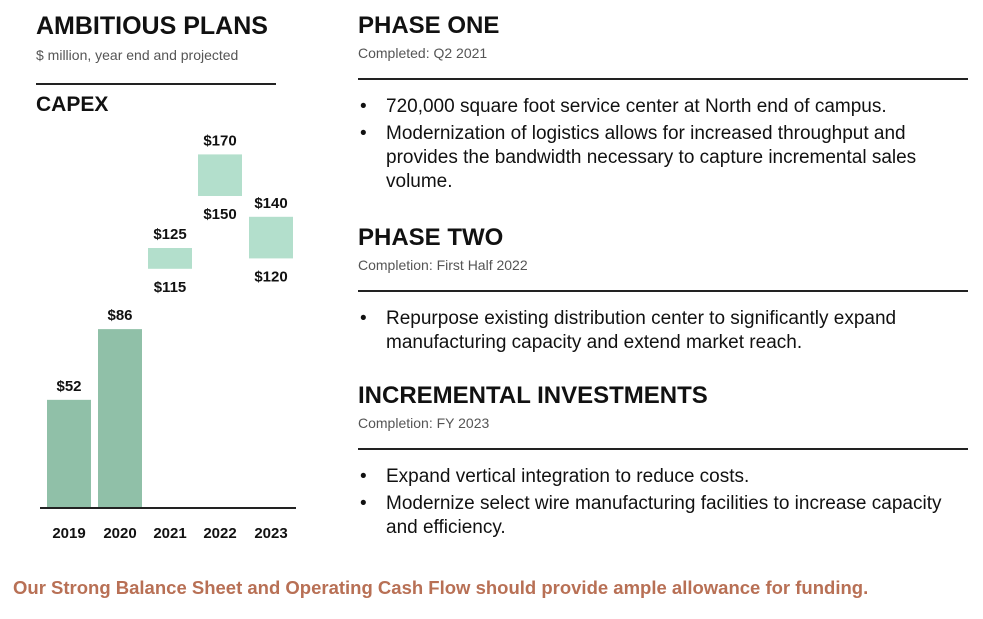  I want to click on data-label-high: $125, so click(169, 234).